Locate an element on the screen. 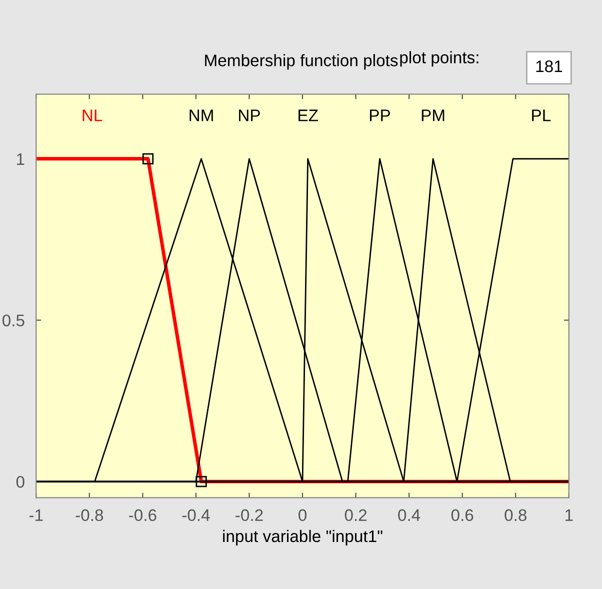 The width and height of the screenshot is (602, 589). x-tick-label: 0.6 is located at coordinates (462, 515).